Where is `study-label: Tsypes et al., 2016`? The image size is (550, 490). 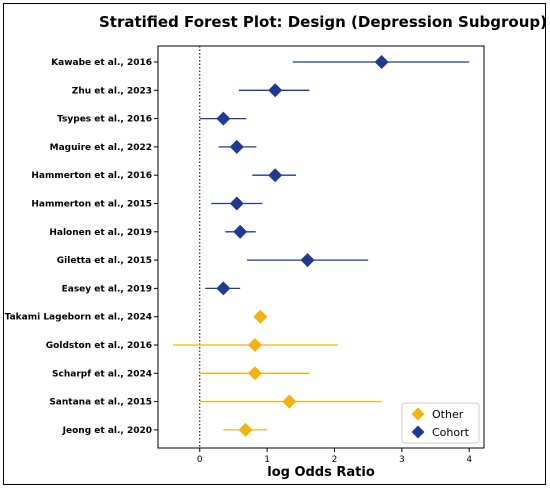
study-label: Tsypes et al., 2016 is located at coordinates (104, 120).